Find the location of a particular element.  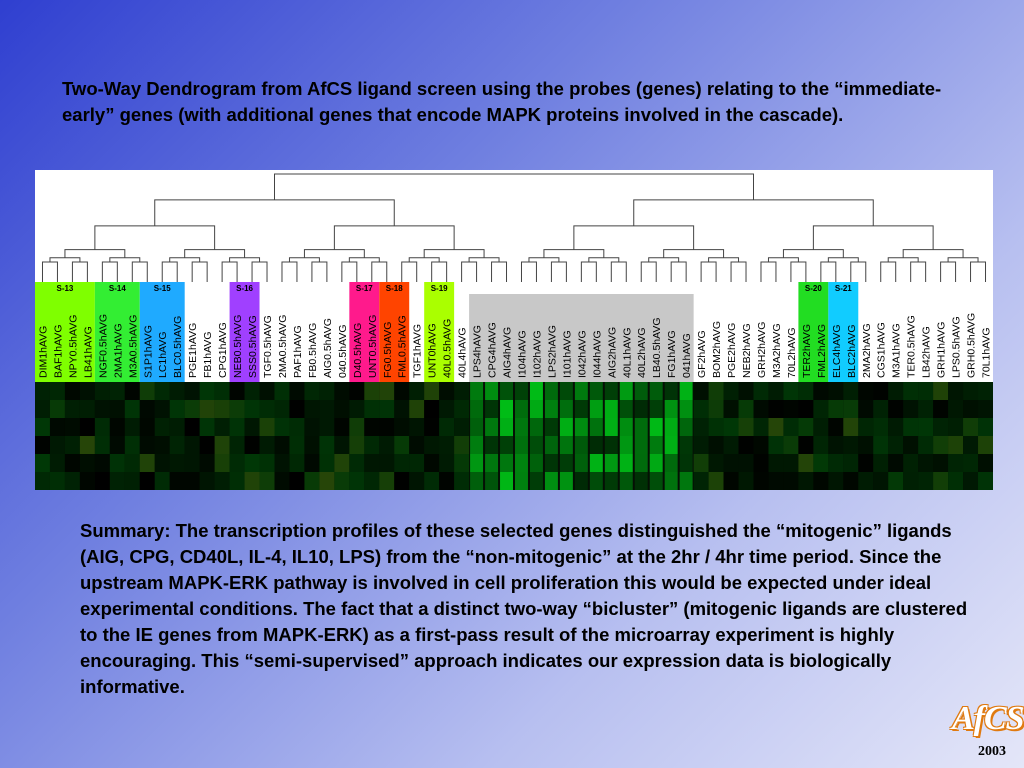

column-label: PGE1hAVG is located at coordinates (193, 350).